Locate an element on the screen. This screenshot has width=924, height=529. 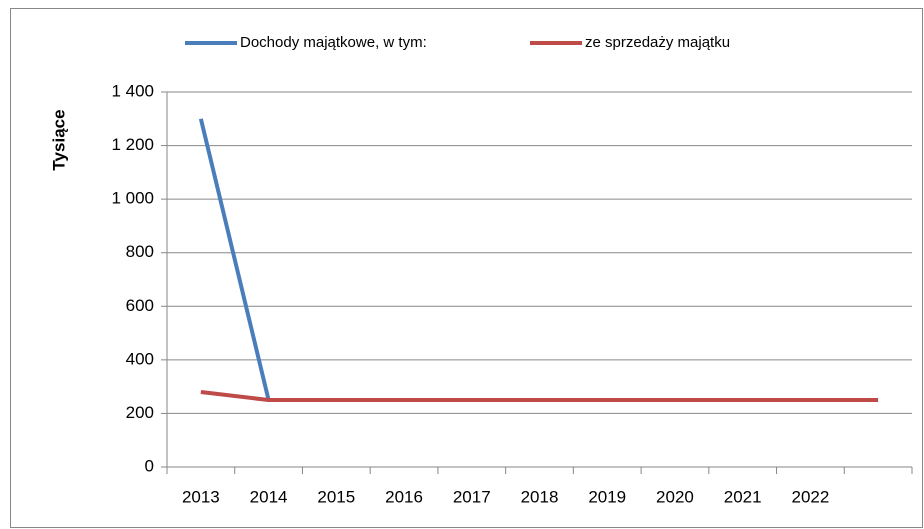
x-tick-label: 2021 is located at coordinates (743, 496).